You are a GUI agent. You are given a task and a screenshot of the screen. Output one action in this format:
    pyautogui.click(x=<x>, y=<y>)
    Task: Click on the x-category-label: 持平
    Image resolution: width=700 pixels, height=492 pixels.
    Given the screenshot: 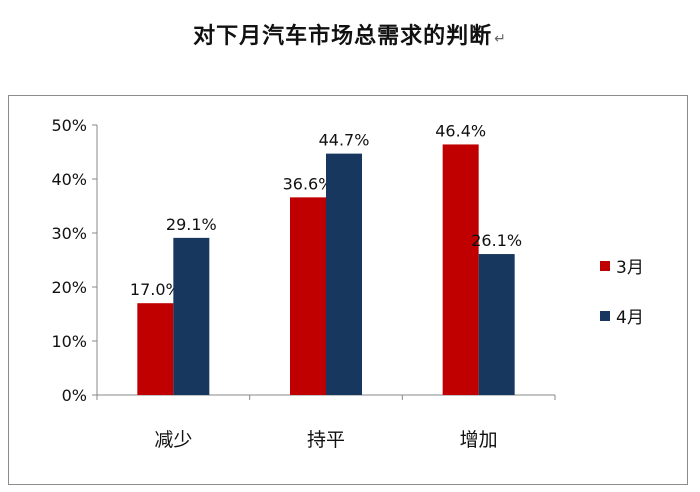 What is the action you would take?
    pyautogui.click(x=326, y=440)
    